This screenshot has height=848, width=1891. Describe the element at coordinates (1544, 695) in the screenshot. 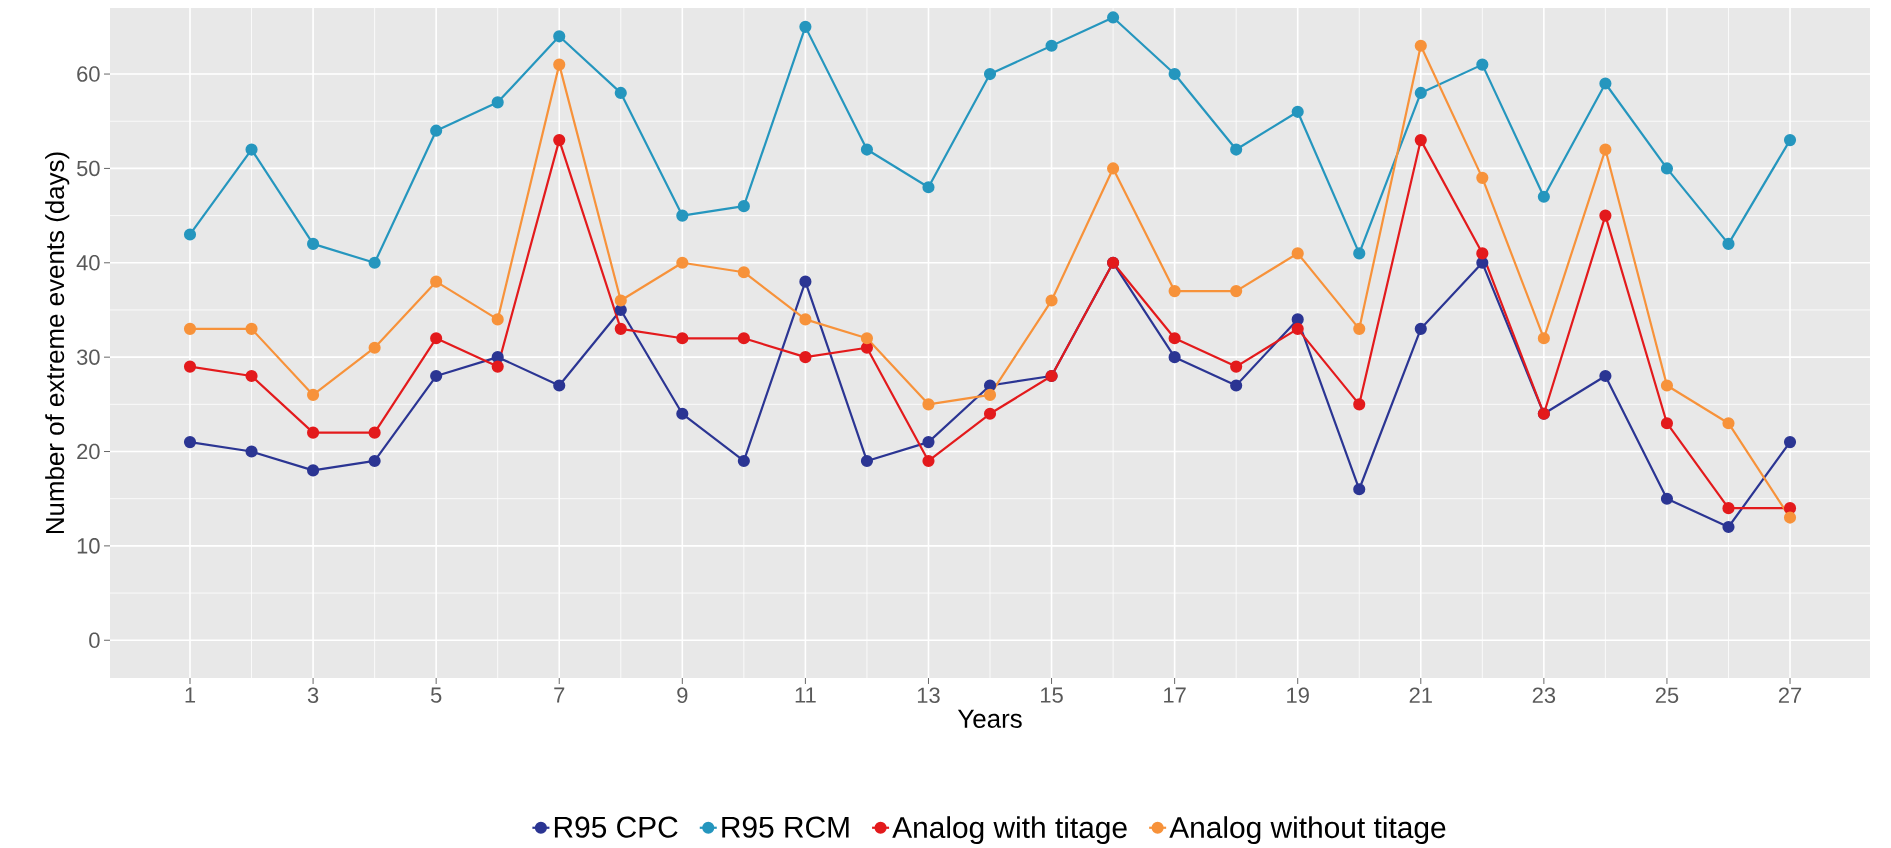

I see `x-tick-label: 23` at that location.